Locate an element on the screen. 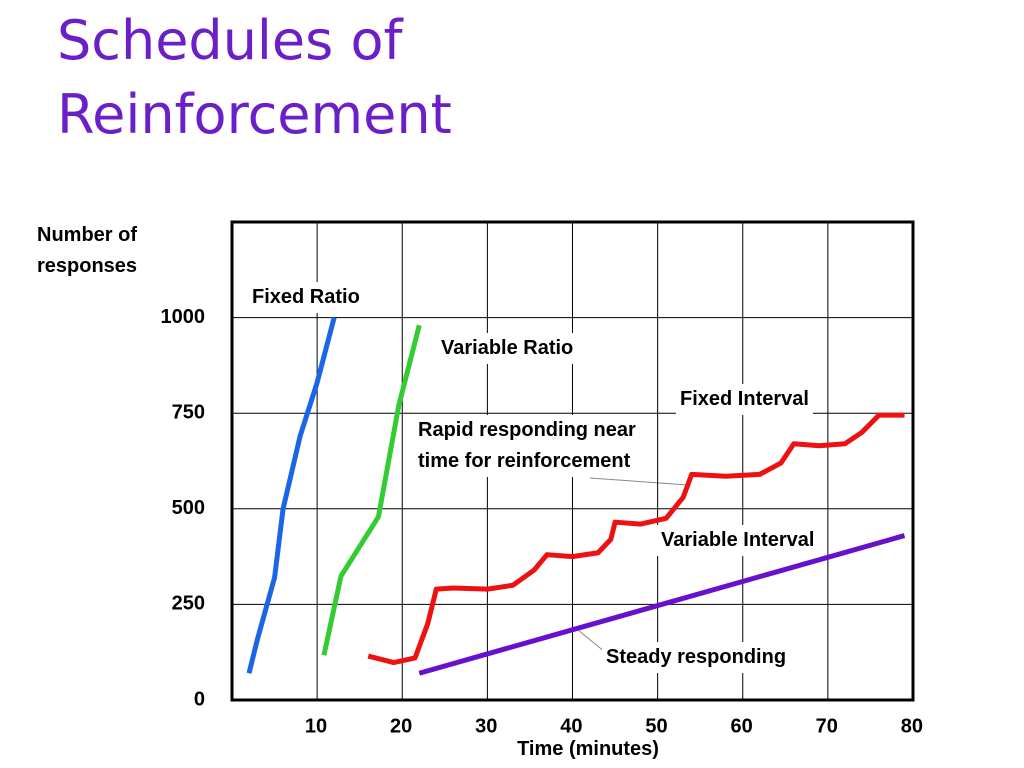  x-tick-label: 20 is located at coordinates (401, 726).